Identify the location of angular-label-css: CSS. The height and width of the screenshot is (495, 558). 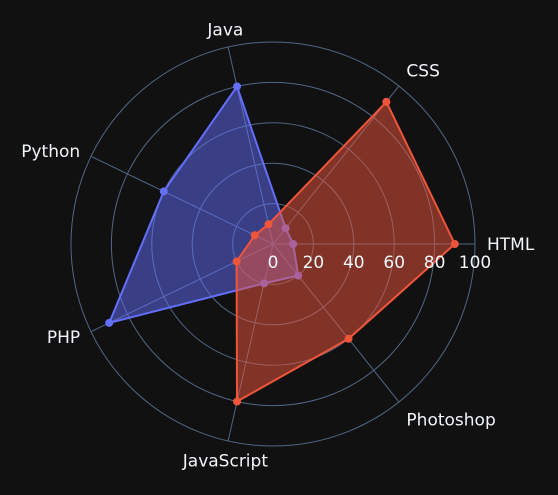
(422, 72).